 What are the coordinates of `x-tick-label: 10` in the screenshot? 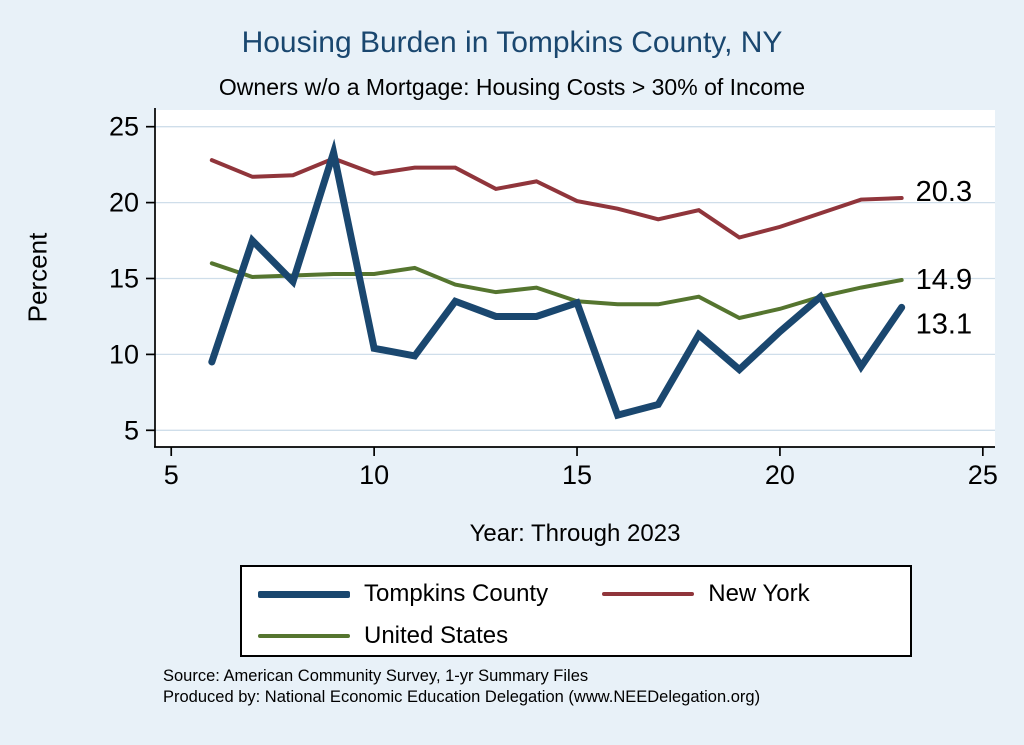 It's located at (374, 475).